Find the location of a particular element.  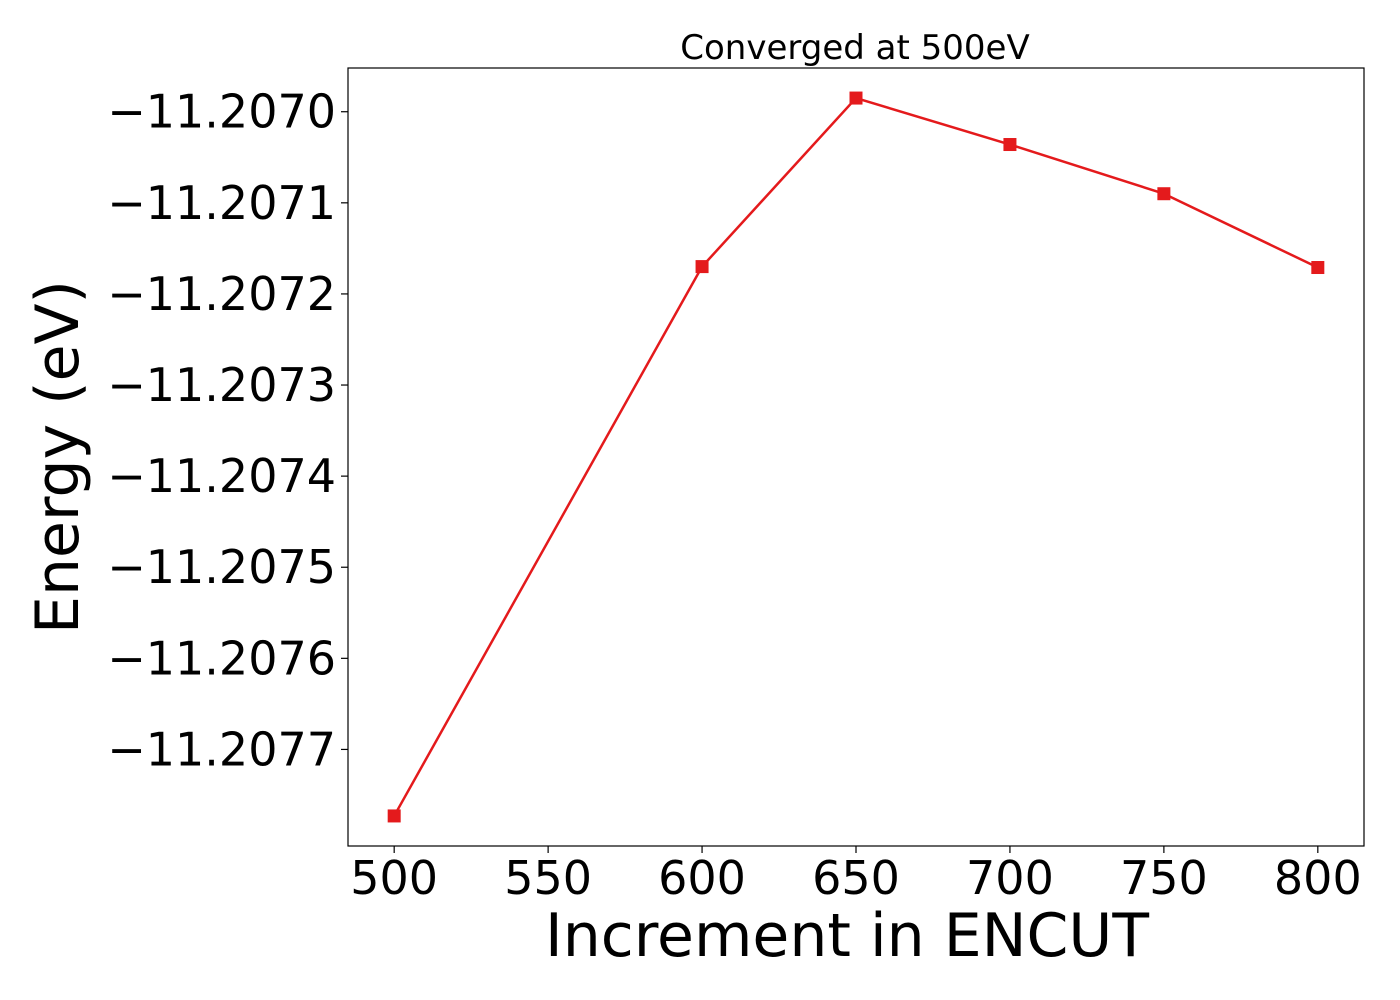

x-tick-label: 750 is located at coordinates (1164, 878).